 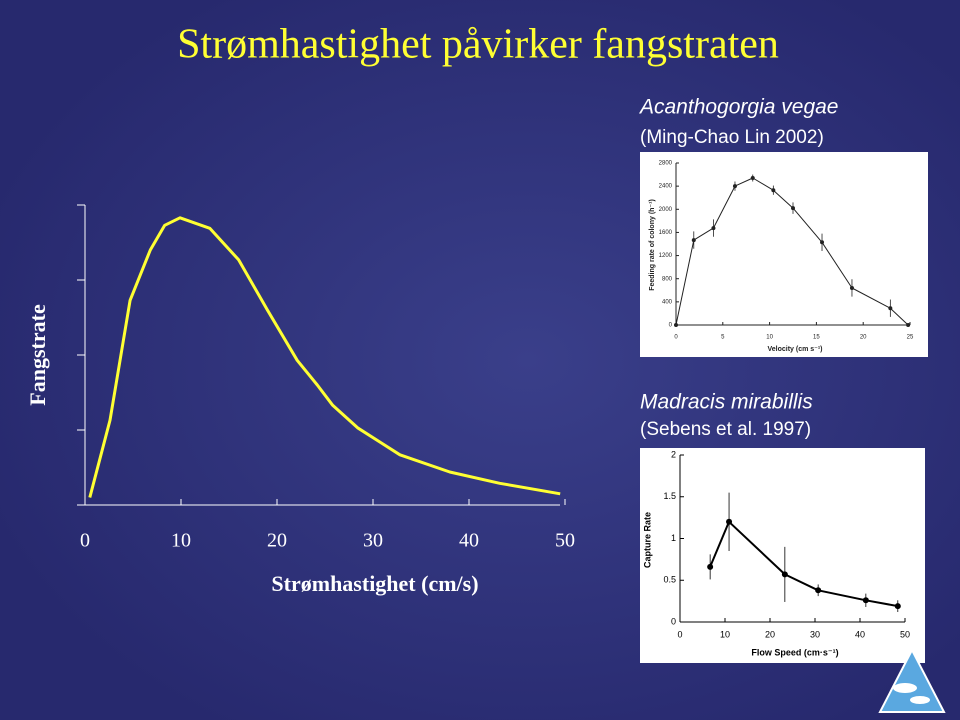 What do you see at coordinates (374, 583) in the screenshot?
I see `x-axis-title: Strømhastighet (cm/s)` at bounding box center [374, 583].